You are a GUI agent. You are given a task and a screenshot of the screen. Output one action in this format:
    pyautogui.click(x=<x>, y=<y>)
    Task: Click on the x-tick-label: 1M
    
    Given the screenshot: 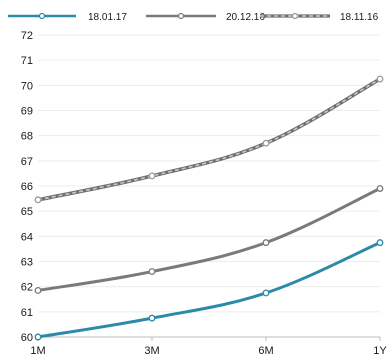 What is the action you would take?
    pyautogui.click(x=37, y=351)
    